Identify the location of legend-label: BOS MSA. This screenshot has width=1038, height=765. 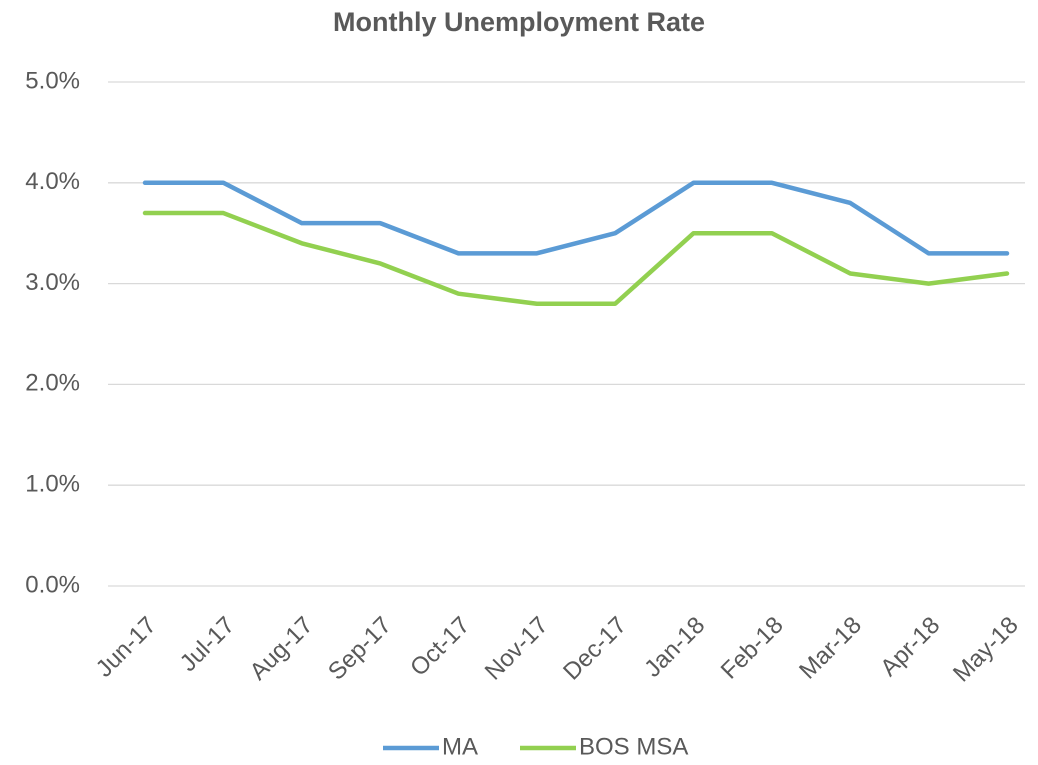
(633, 746).